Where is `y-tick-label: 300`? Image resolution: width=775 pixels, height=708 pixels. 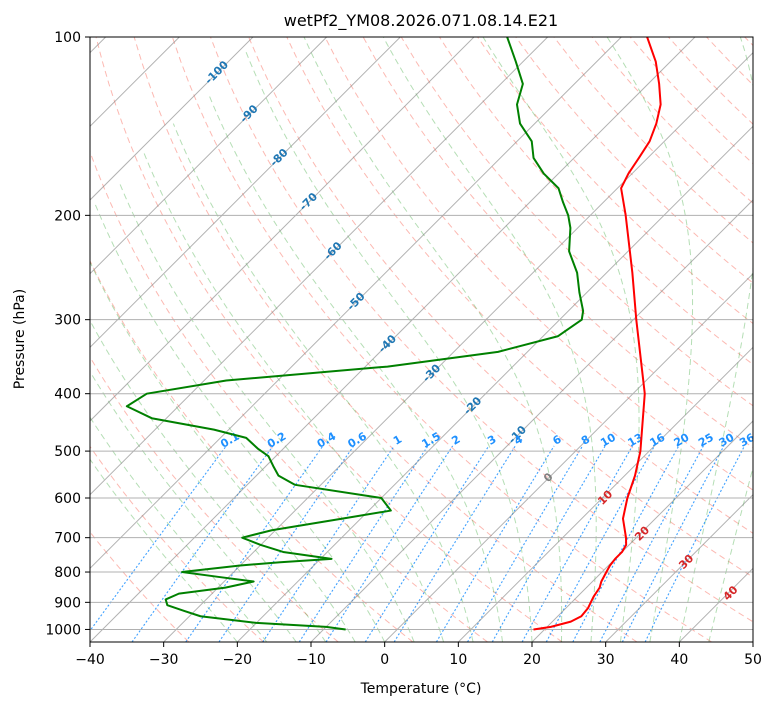 y-tick-label: 300 is located at coordinates (67, 321).